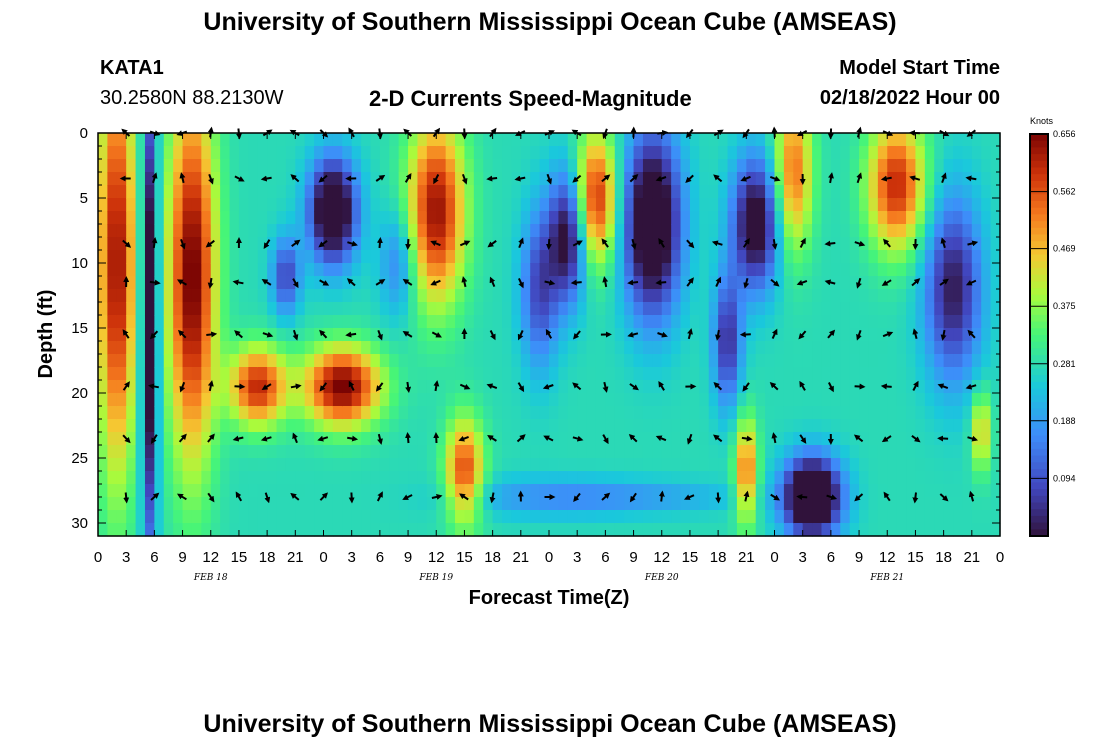 This screenshot has width=1100, height=750. I want to click on colorbar-tick-label: 0.562, so click(1064, 192).